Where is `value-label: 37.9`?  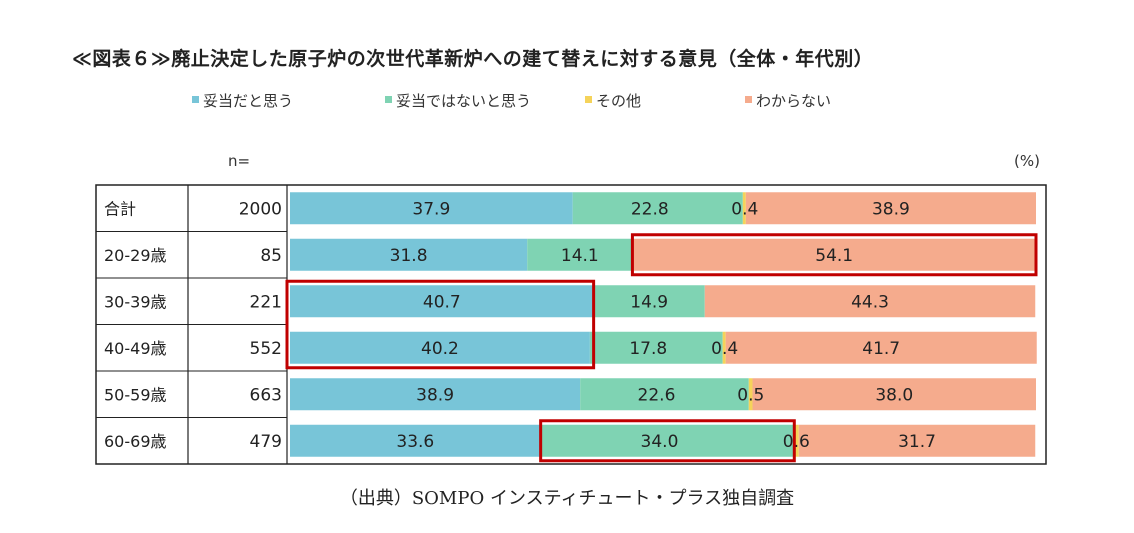
value-label: 37.9 is located at coordinates (431, 209).